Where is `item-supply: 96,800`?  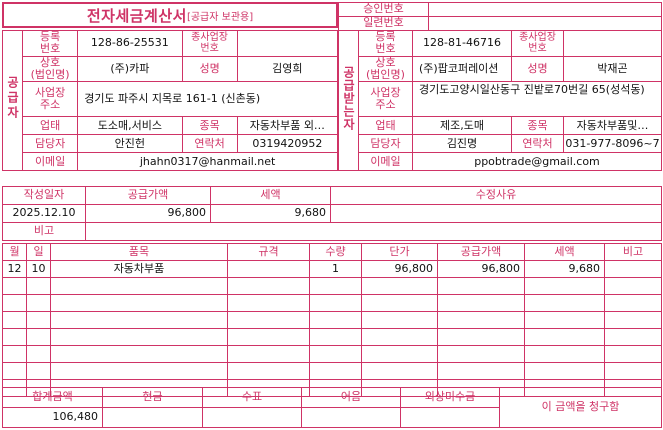
item-supply: 96,800 is located at coordinates (481, 269).